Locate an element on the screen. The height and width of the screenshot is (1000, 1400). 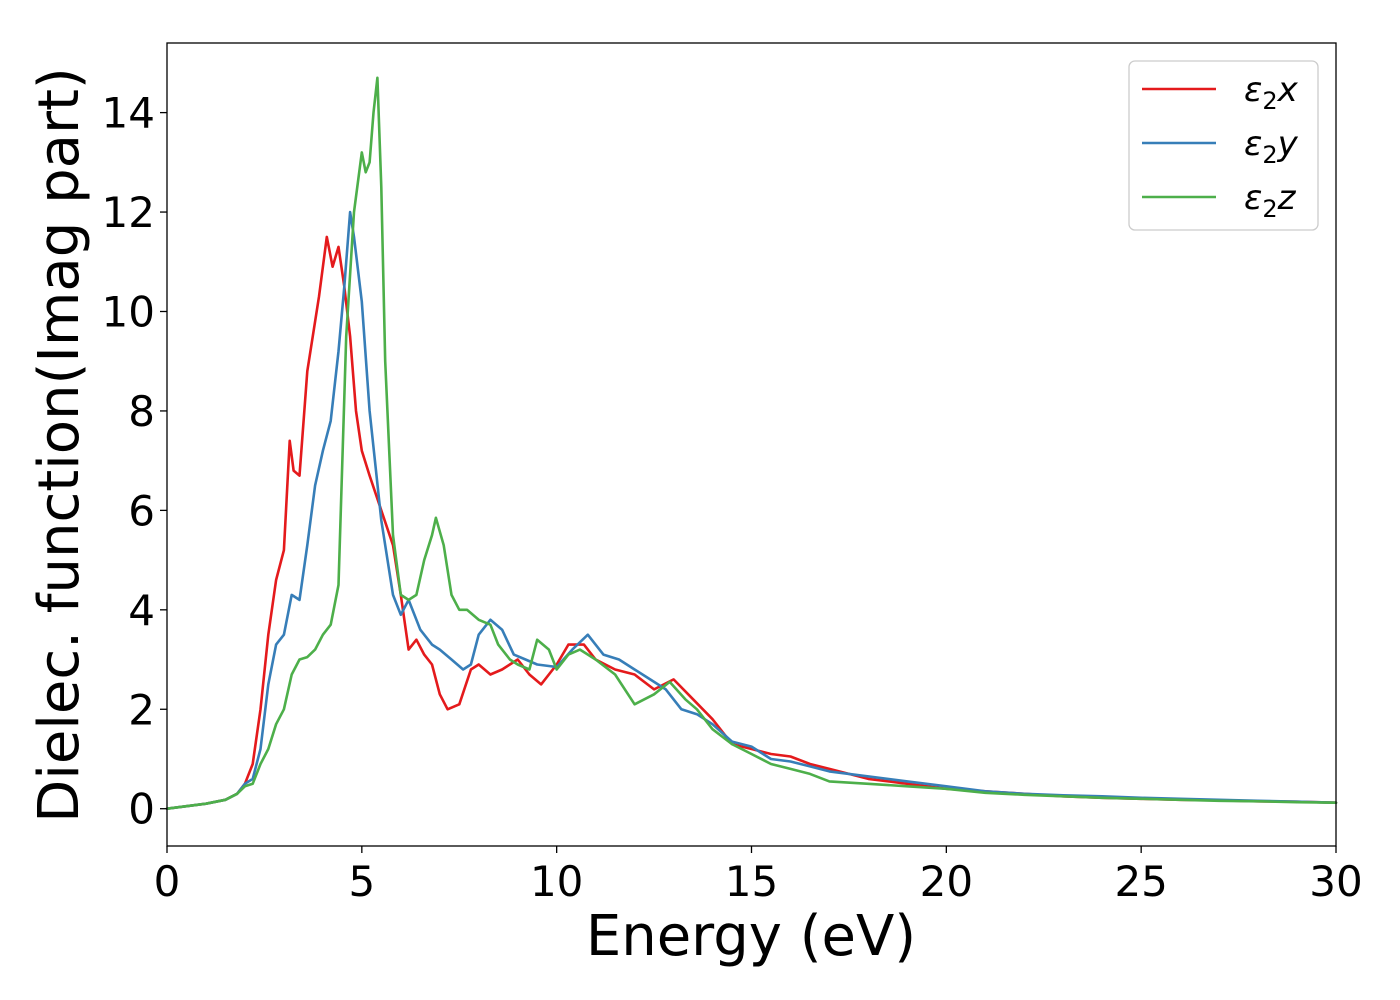
x-tick-label: 0 is located at coordinates (167, 881).